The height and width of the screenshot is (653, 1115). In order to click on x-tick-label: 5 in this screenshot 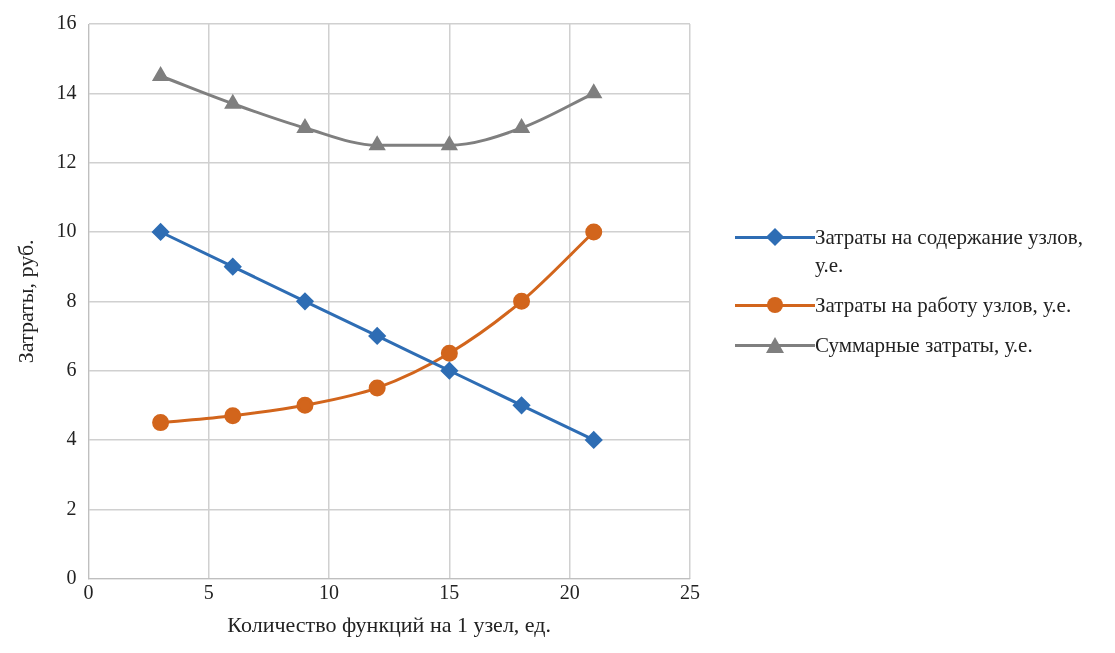, I will do `click(208, 591)`.